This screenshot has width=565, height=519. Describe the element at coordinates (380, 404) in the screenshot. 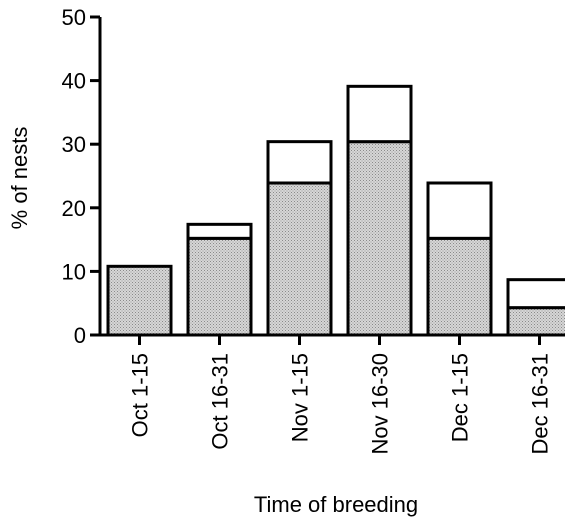

I see `x-tick-label: Nov 16-30` at that location.